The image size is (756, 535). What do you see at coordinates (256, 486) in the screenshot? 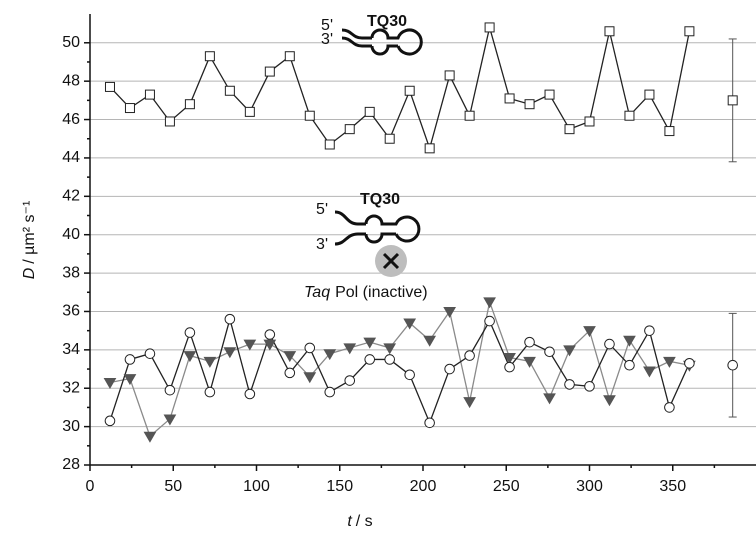
I see `x-tick-label: 100` at bounding box center [256, 486].